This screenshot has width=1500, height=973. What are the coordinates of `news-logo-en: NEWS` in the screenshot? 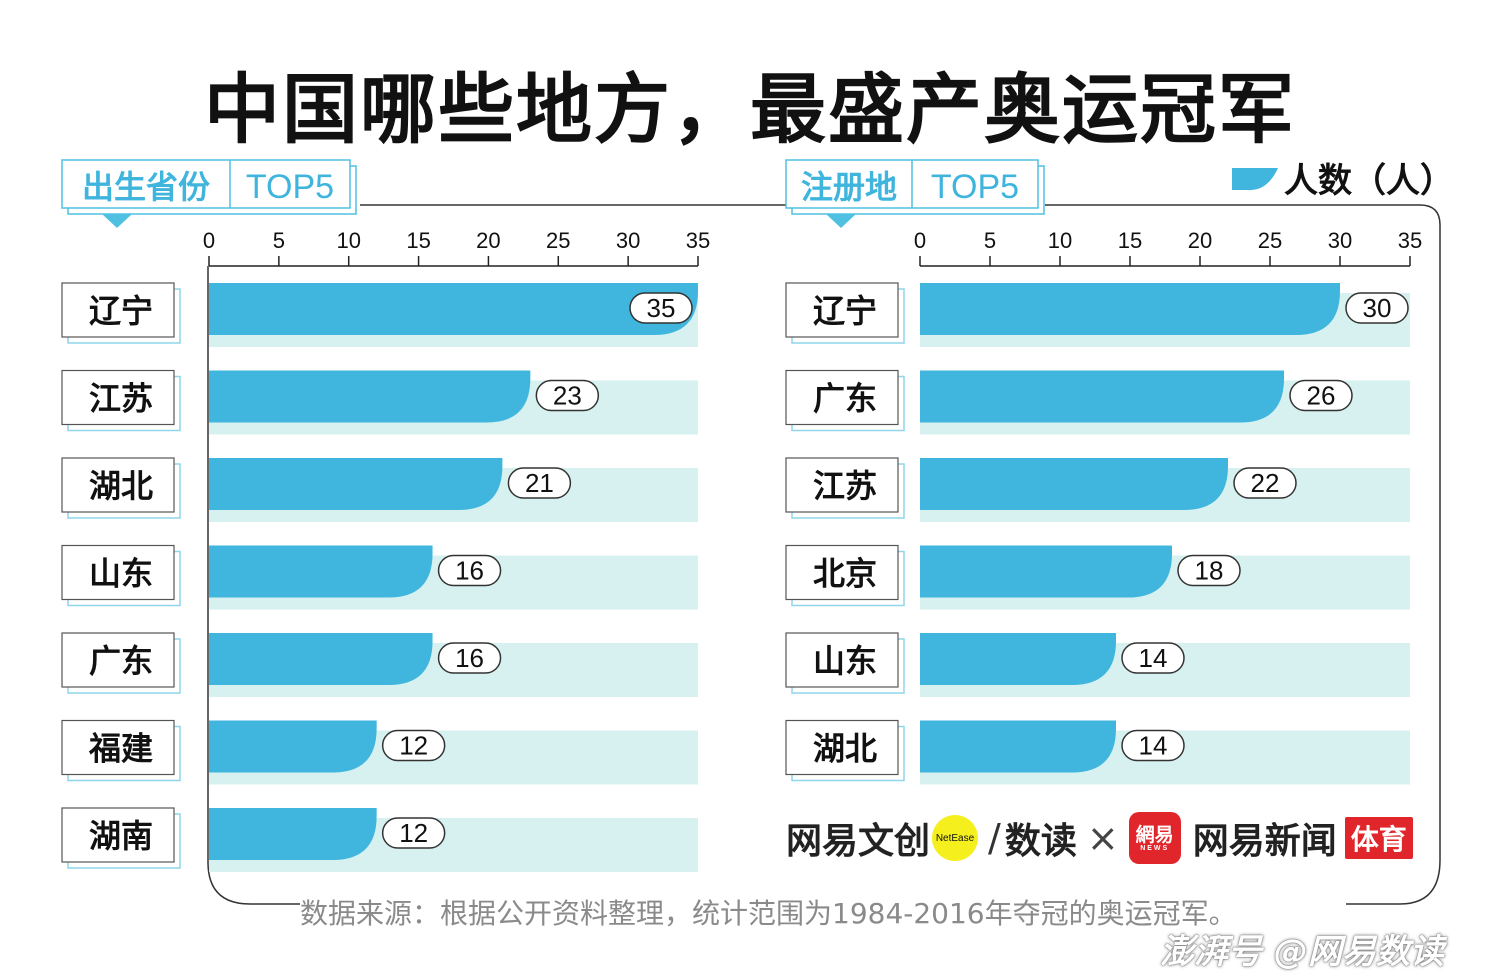 It's located at (1155, 848).